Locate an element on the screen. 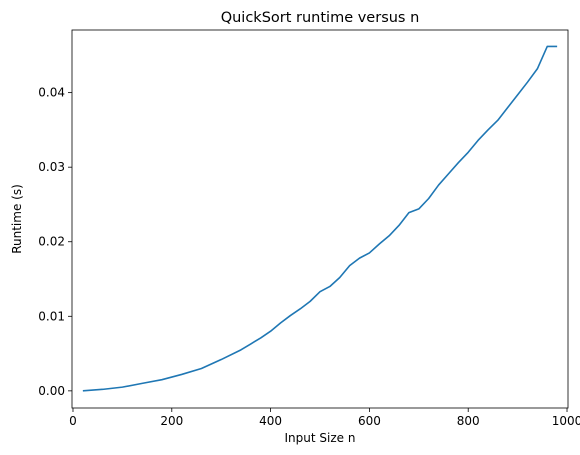  y-tick-label: 0.02 is located at coordinates (51, 242).